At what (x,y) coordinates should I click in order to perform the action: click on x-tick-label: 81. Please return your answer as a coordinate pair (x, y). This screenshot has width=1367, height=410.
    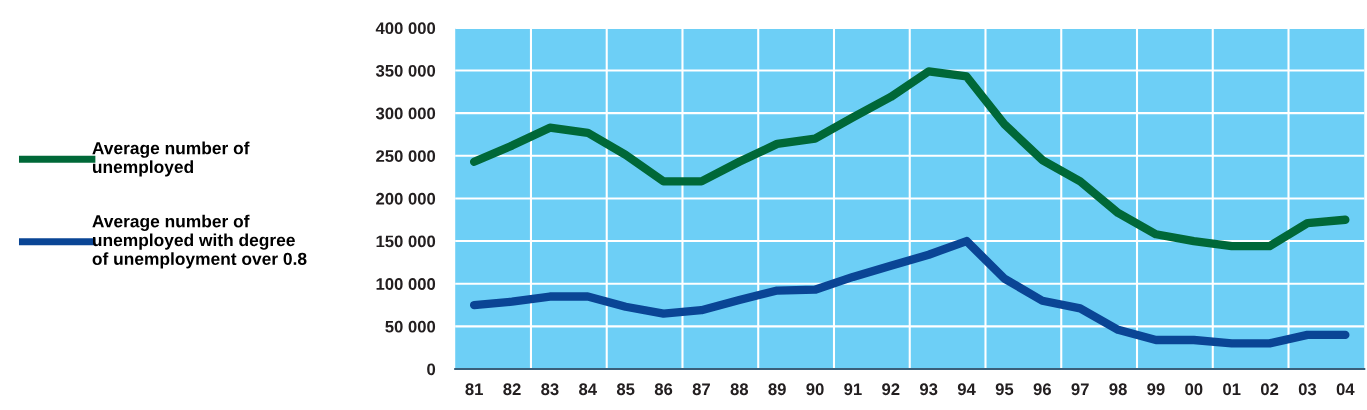
    Looking at the image, I should click on (474, 389).